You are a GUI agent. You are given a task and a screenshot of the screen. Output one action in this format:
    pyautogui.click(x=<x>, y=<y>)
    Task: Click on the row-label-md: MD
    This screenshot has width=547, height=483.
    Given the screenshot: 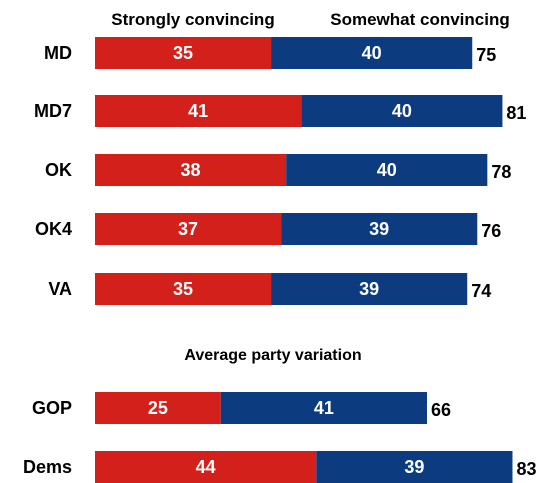 What is the action you would take?
    pyautogui.click(x=58, y=53)
    